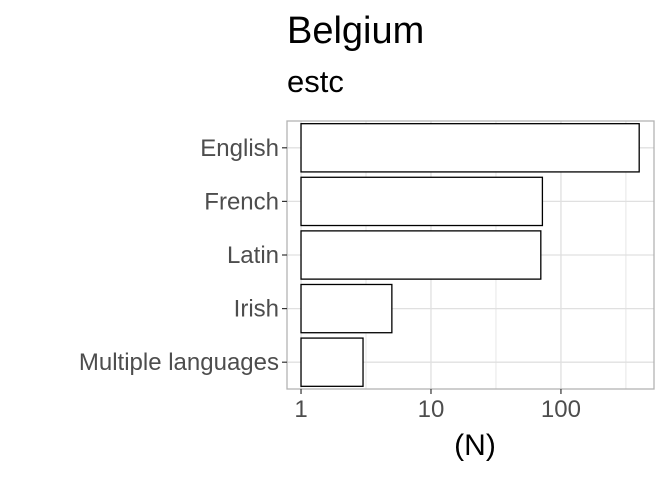 The width and height of the screenshot is (672, 480). Describe the element at coordinates (346, 308) in the screenshot. I see `bar-irish` at that location.